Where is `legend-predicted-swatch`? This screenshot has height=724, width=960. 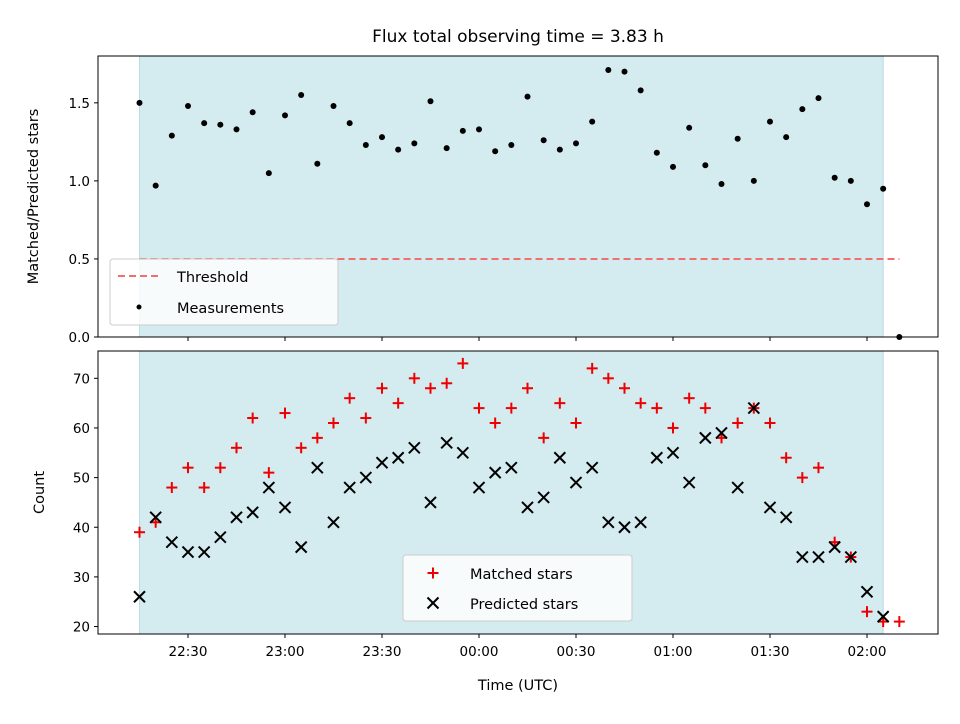
legend-predicted-swatch is located at coordinates (433, 603).